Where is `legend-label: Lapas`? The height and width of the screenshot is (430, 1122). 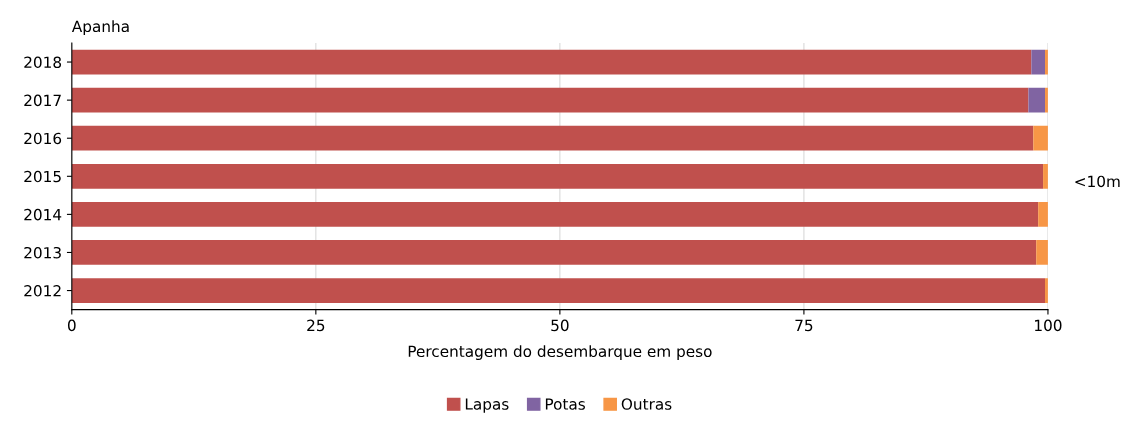 legend-label: Lapas is located at coordinates (487, 405).